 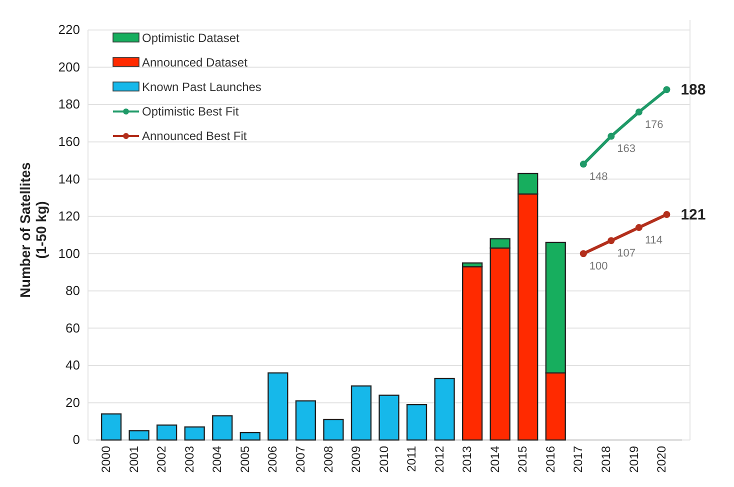 What do you see at coordinates (73, 290) in the screenshot?
I see `y-tick-label: 80` at bounding box center [73, 290].